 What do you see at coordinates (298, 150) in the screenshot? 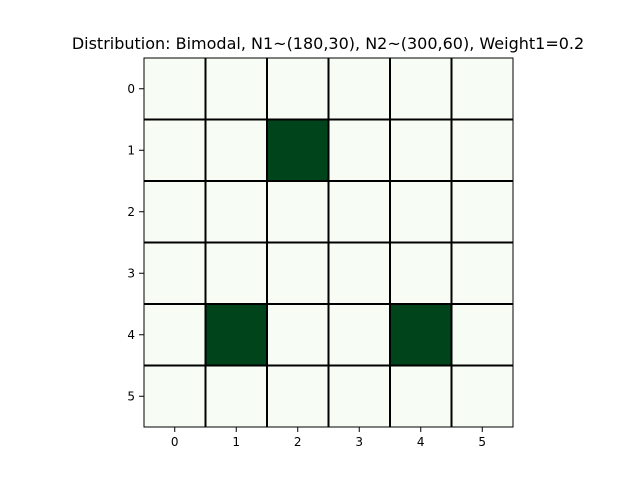
I see `heatmap-cell-r1-c2` at bounding box center [298, 150].